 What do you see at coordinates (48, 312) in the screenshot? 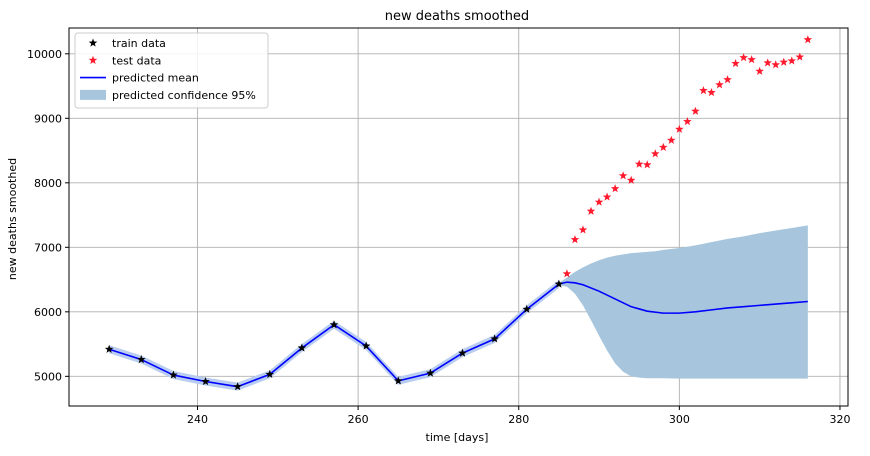
I see `y-tick-label: 6000` at bounding box center [48, 312].